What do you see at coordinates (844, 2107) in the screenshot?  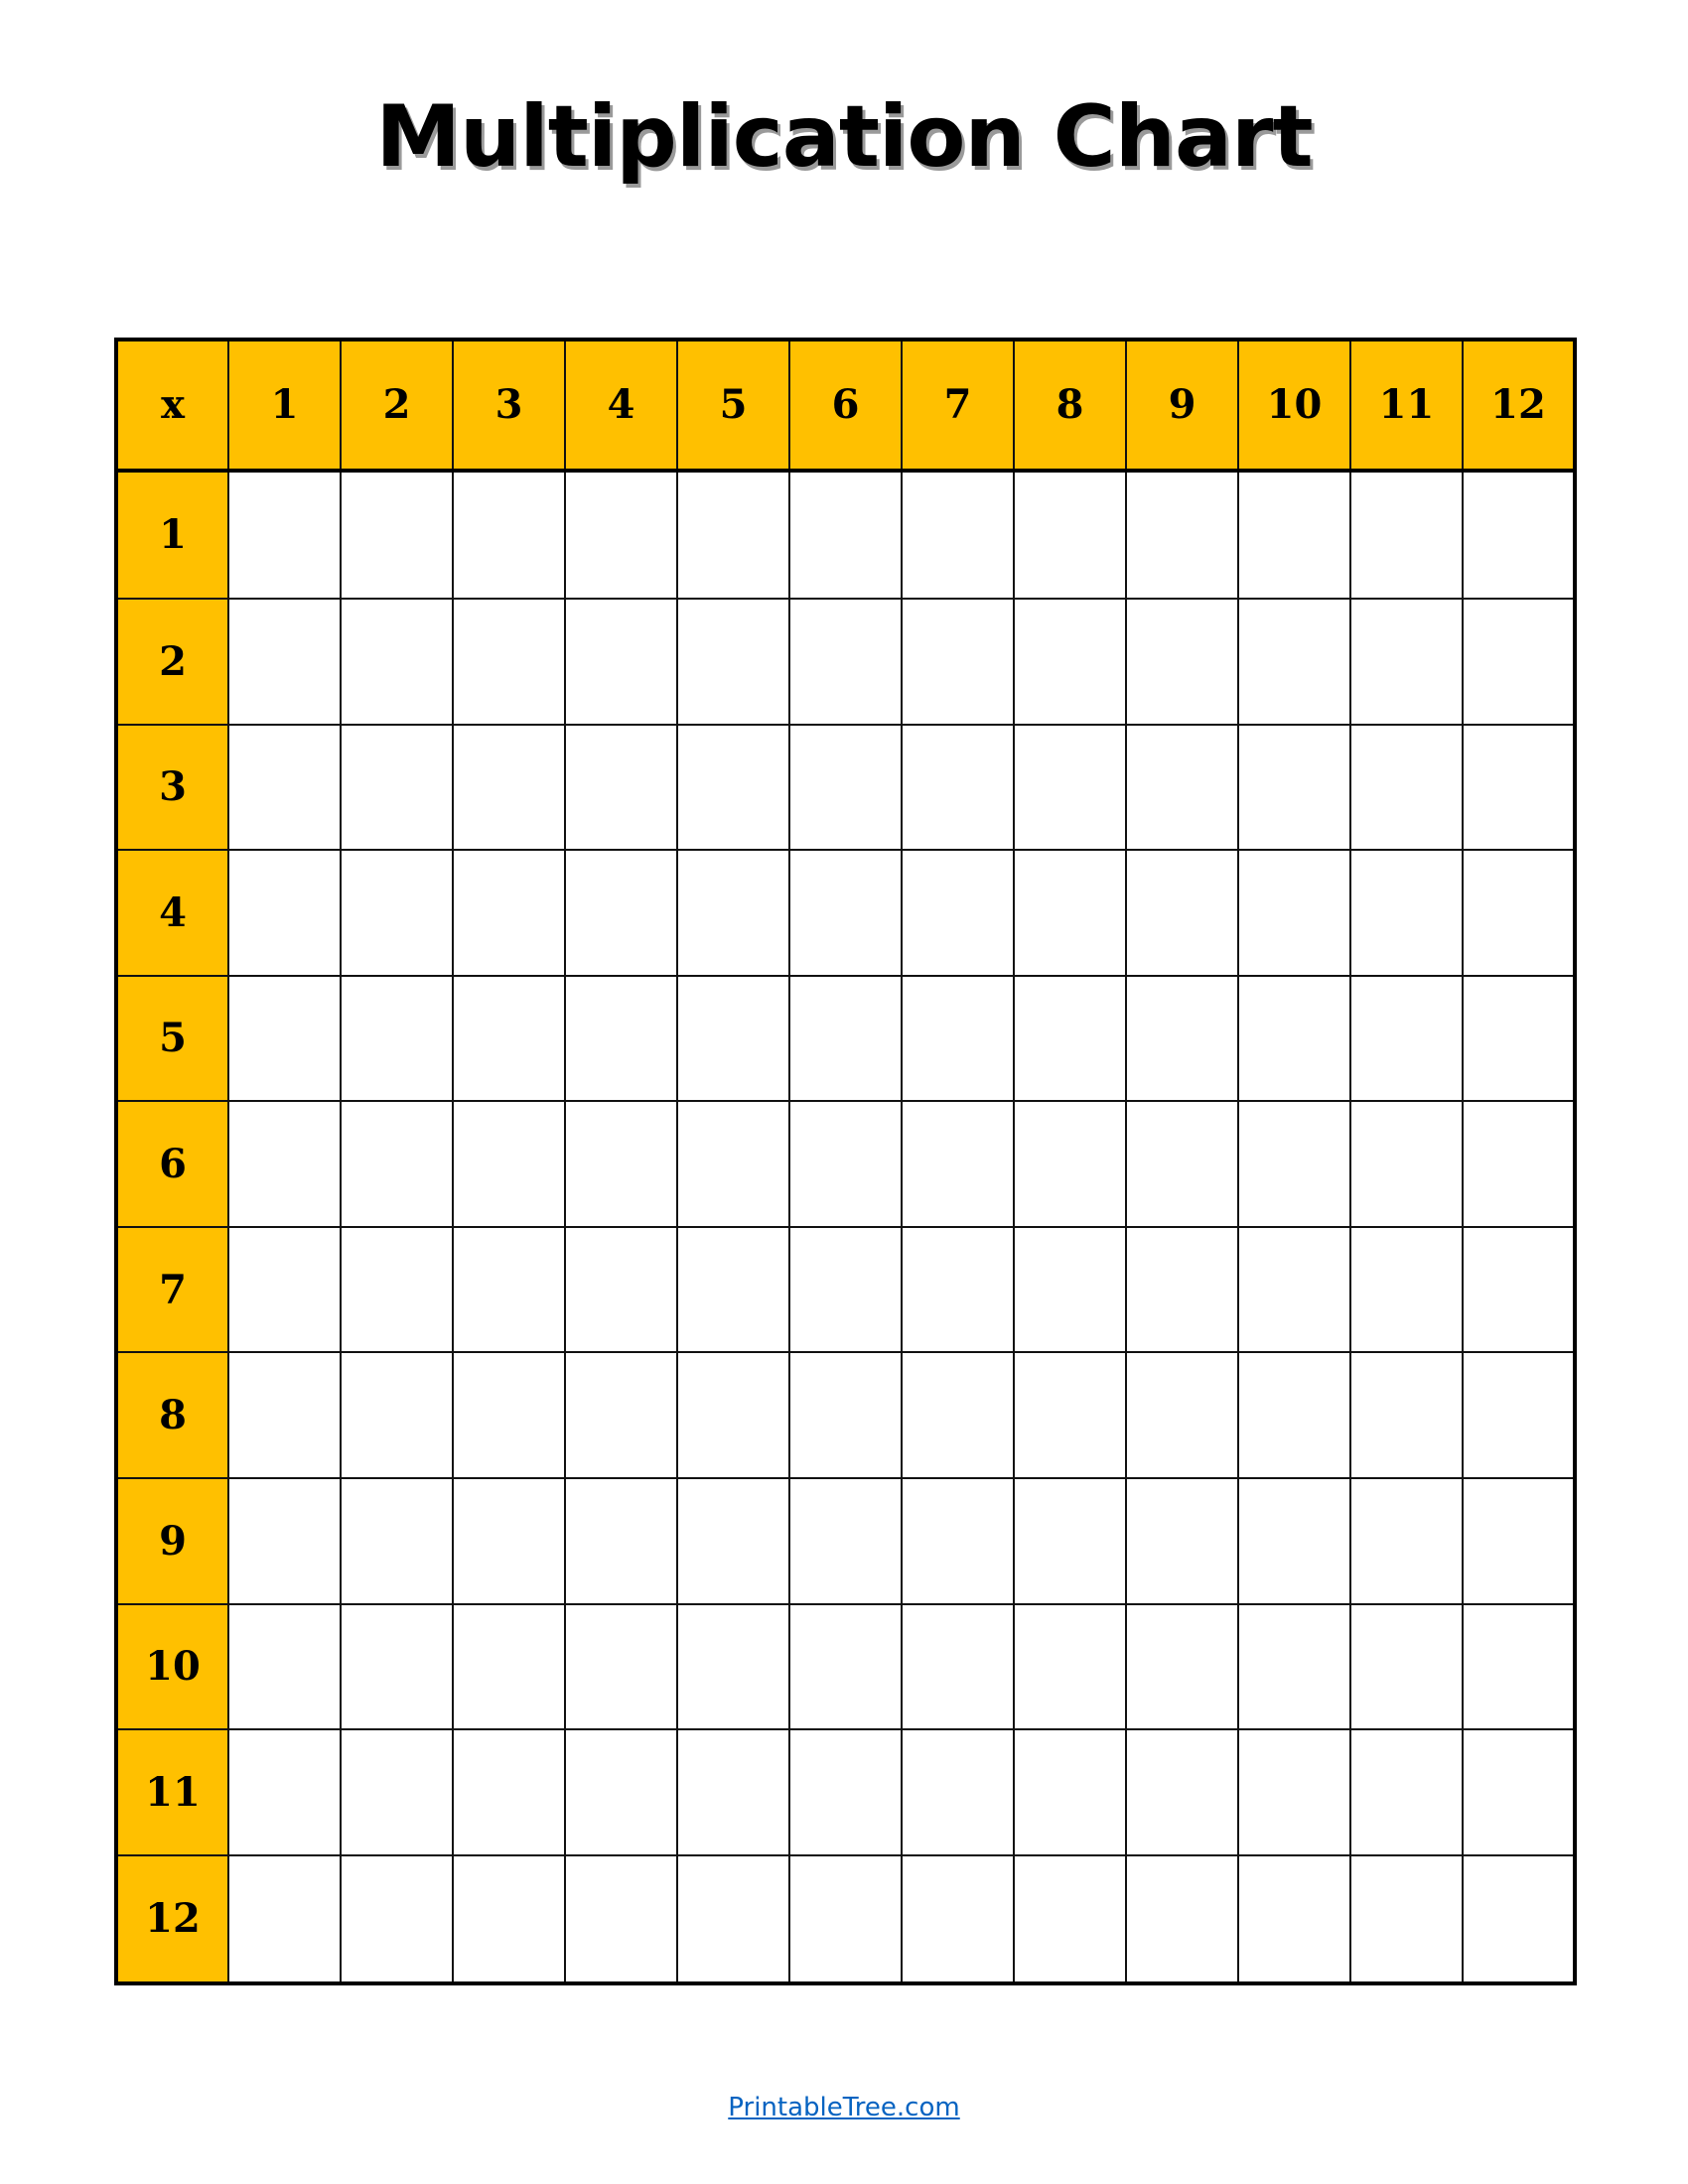 I see `footer-link: PrintableTree.com` at bounding box center [844, 2107].